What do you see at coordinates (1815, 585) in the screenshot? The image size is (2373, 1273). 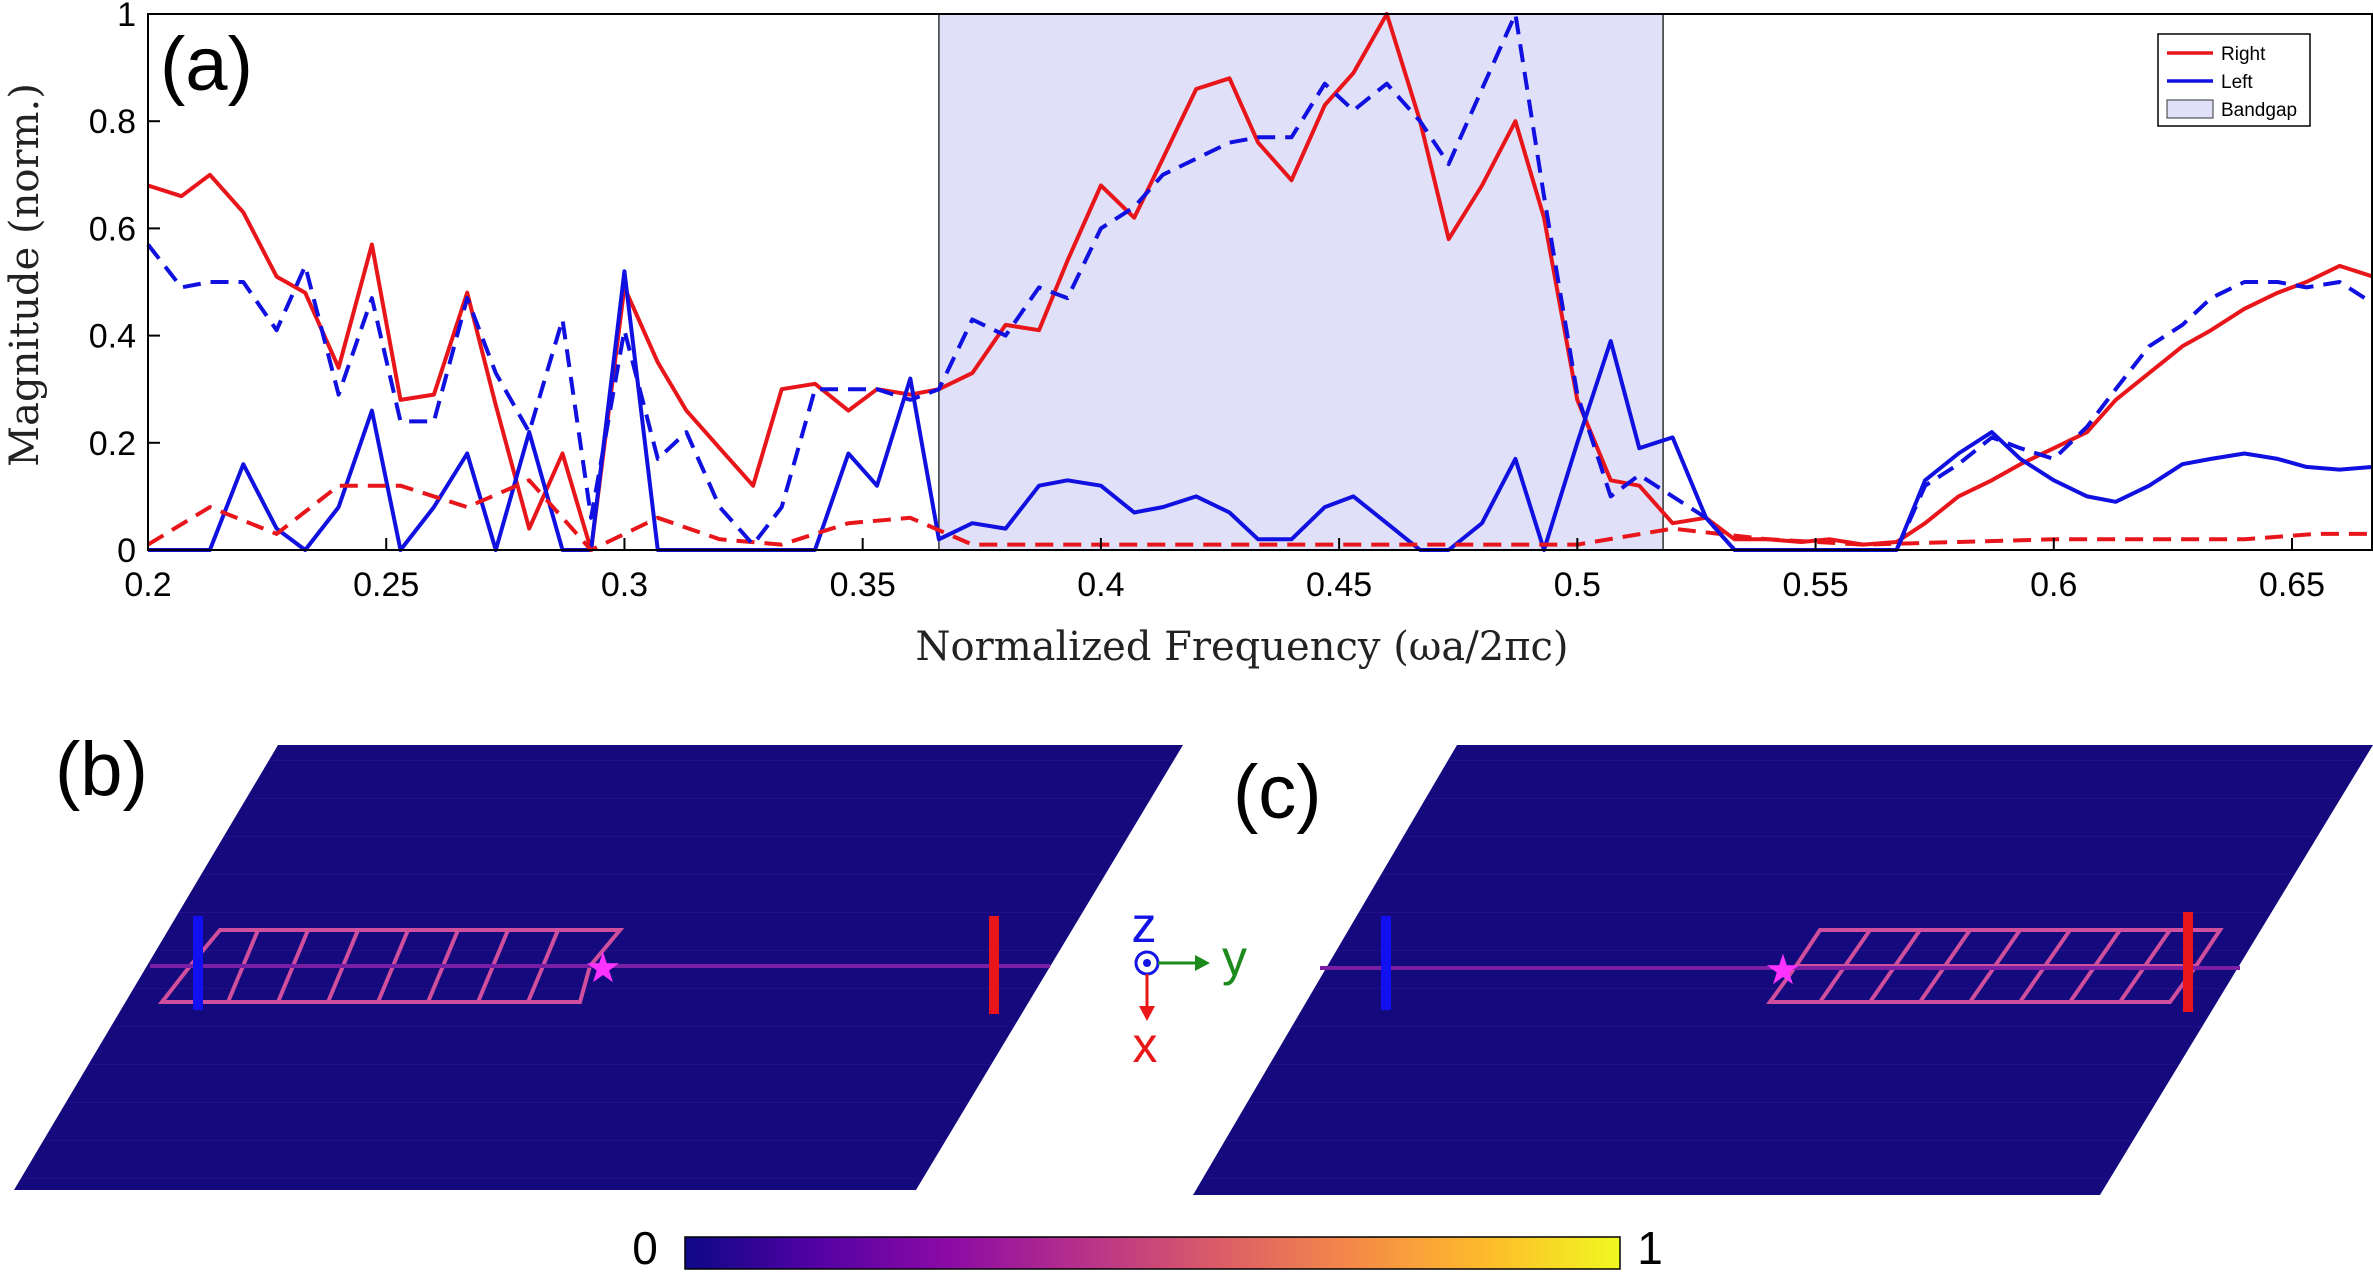 I see `x-tick-label: 0.55` at bounding box center [1815, 585].